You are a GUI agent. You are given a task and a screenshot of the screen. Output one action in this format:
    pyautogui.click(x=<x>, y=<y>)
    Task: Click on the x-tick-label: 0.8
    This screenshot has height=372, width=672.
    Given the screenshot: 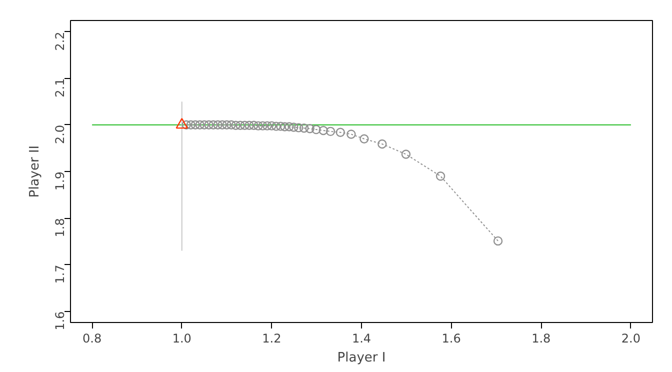 What is the action you would take?
    pyautogui.click(x=92, y=339)
    